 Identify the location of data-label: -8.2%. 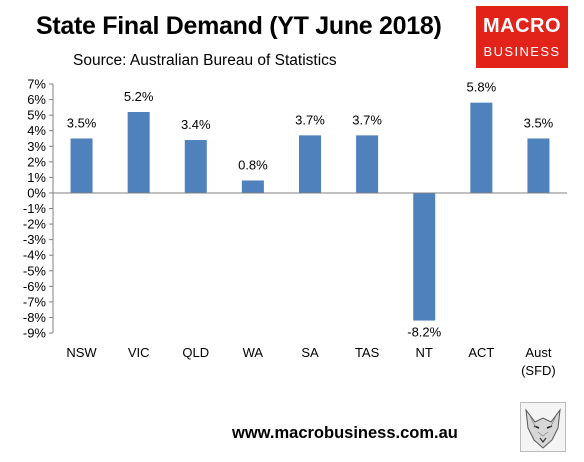
(424, 332).